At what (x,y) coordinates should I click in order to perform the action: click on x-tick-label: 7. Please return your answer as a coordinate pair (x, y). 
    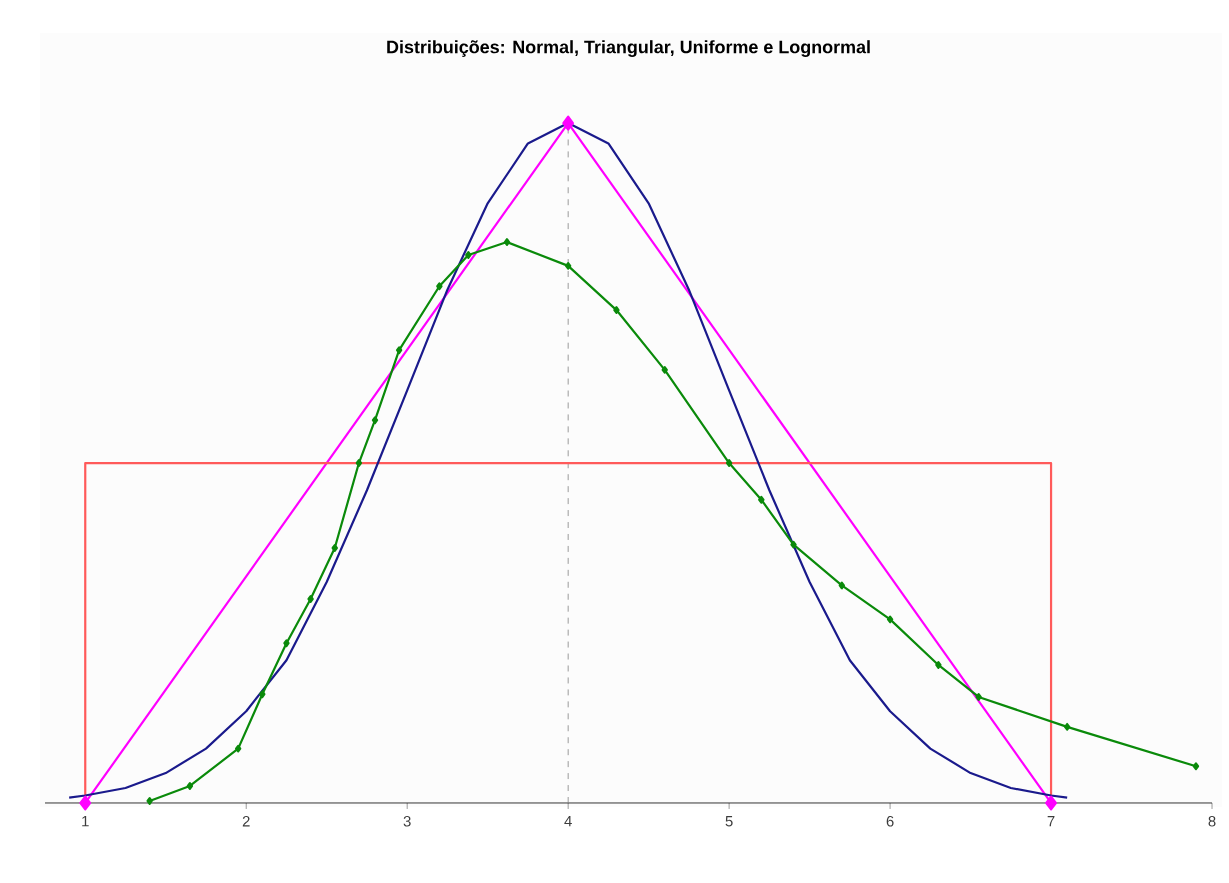
    Looking at the image, I should click on (1051, 821).